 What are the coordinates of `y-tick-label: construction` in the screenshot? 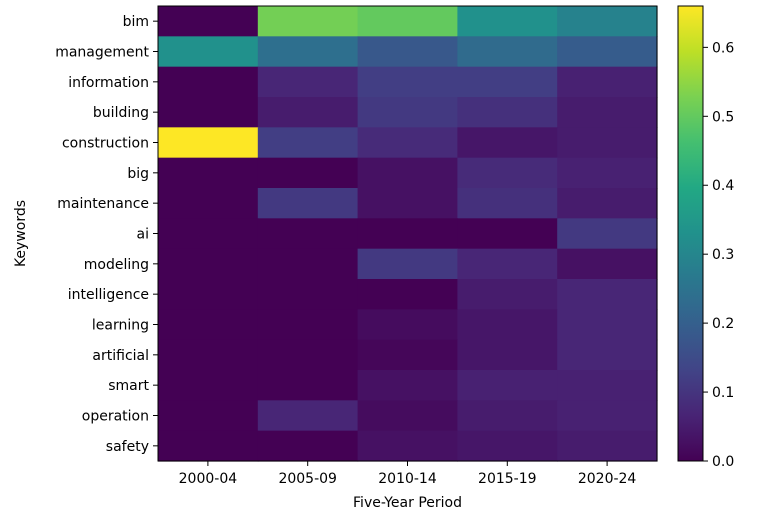 It's located at (105, 144).